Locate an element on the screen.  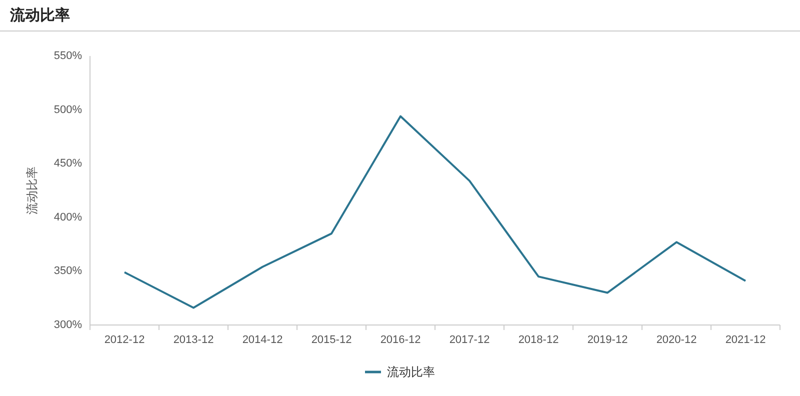
y-tick-label: 400% is located at coordinates (68, 217).